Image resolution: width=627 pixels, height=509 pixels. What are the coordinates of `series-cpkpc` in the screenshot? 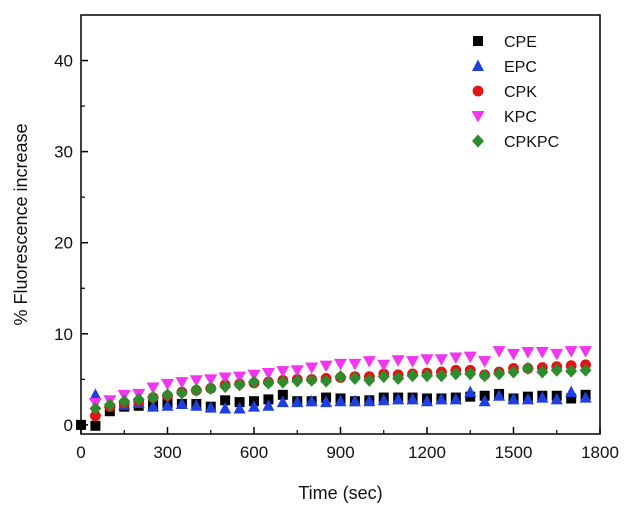 It's located at (340, 388).